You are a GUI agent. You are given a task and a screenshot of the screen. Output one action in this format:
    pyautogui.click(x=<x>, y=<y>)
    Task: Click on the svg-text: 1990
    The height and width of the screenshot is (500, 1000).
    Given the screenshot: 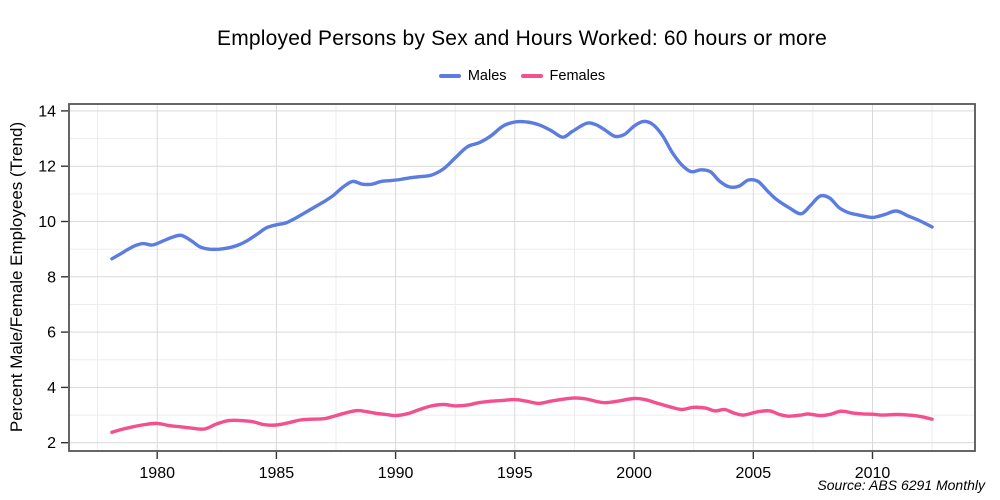 What is the action you would take?
    pyautogui.click(x=396, y=473)
    